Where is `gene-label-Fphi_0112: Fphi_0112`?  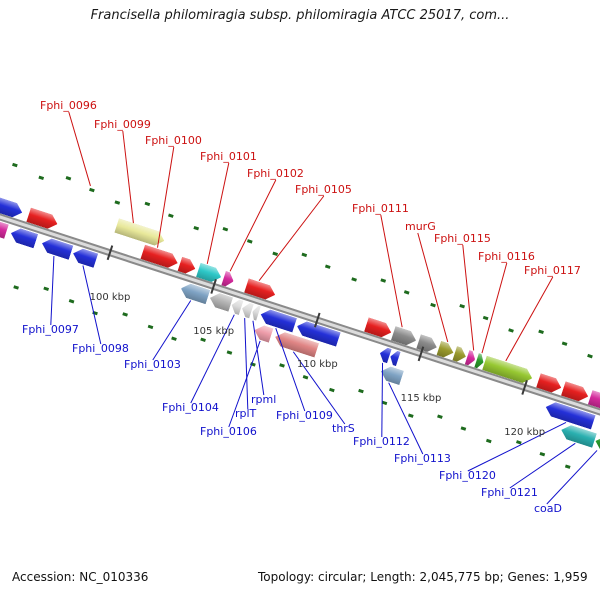 gene-label-Fphi_0112: Fphi_0112 is located at coordinates (381, 441).